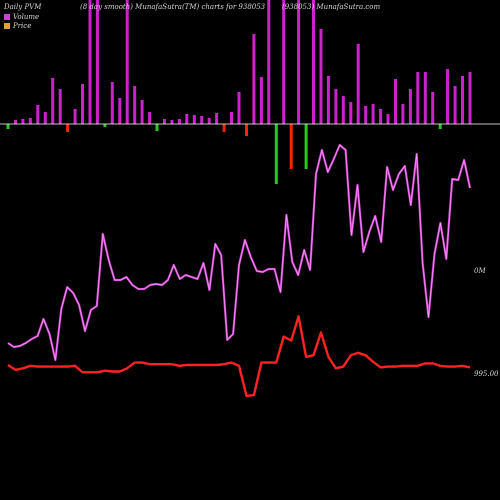 This screenshot has width=500, height=500. What do you see at coordinates (331, 7) in the screenshot?
I see `chart-header-right: (938053) MunafaSutra.com` at bounding box center [331, 7].